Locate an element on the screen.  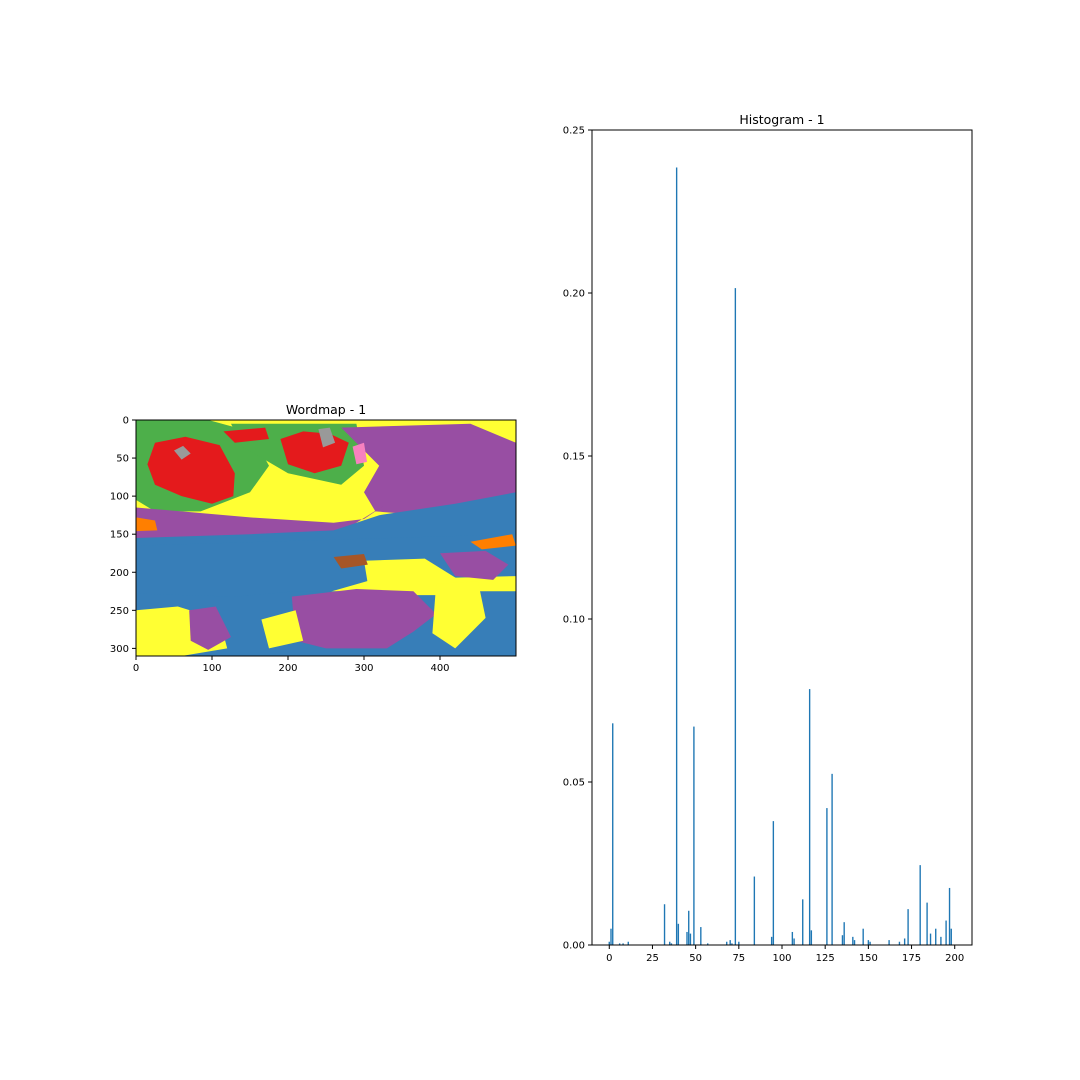
histogram-x-tick-label: 150 is located at coordinates (868, 958).